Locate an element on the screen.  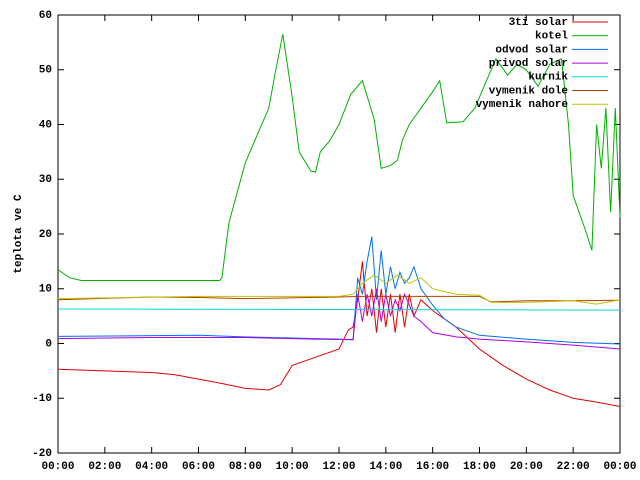
y-tick-label: -20 is located at coordinates (42, 454).